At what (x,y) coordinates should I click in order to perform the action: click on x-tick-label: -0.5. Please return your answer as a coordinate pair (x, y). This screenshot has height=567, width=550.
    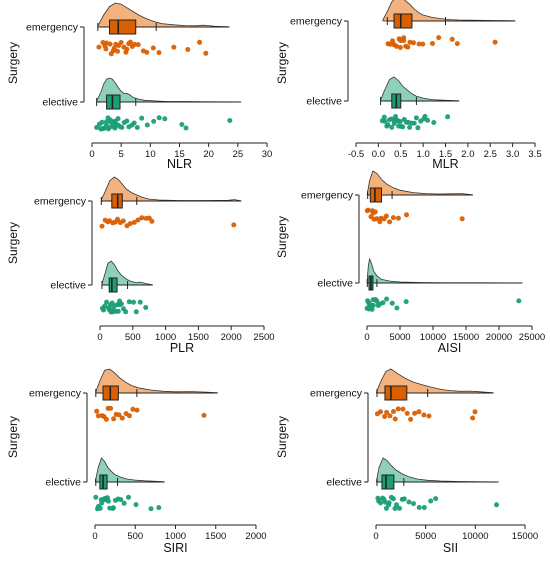
    Looking at the image, I should click on (356, 154).